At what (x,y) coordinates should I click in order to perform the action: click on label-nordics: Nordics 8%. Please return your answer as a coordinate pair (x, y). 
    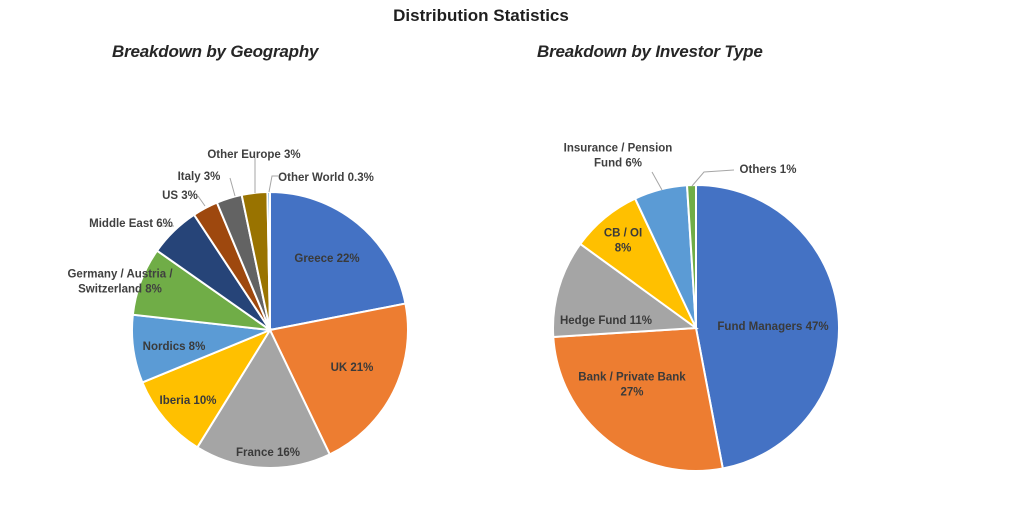
    Looking at the image, I should click on (174, 347).